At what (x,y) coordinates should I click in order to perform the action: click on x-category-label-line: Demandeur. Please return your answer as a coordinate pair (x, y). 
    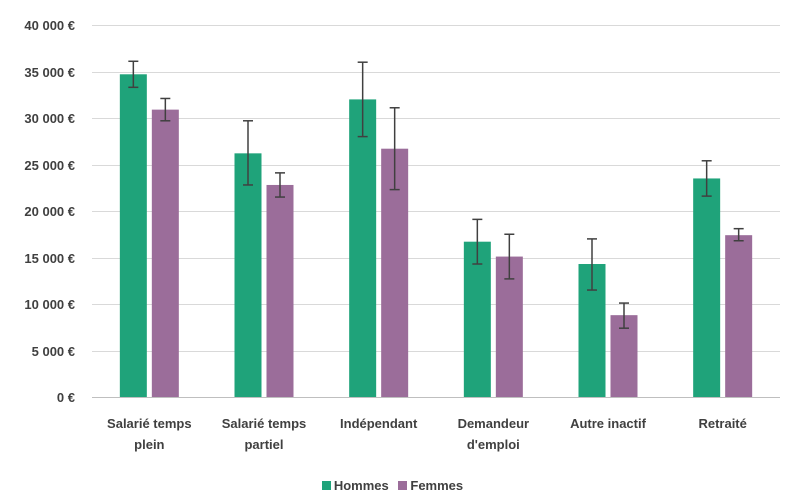
    Looking at the image, I should click on (494, 423).